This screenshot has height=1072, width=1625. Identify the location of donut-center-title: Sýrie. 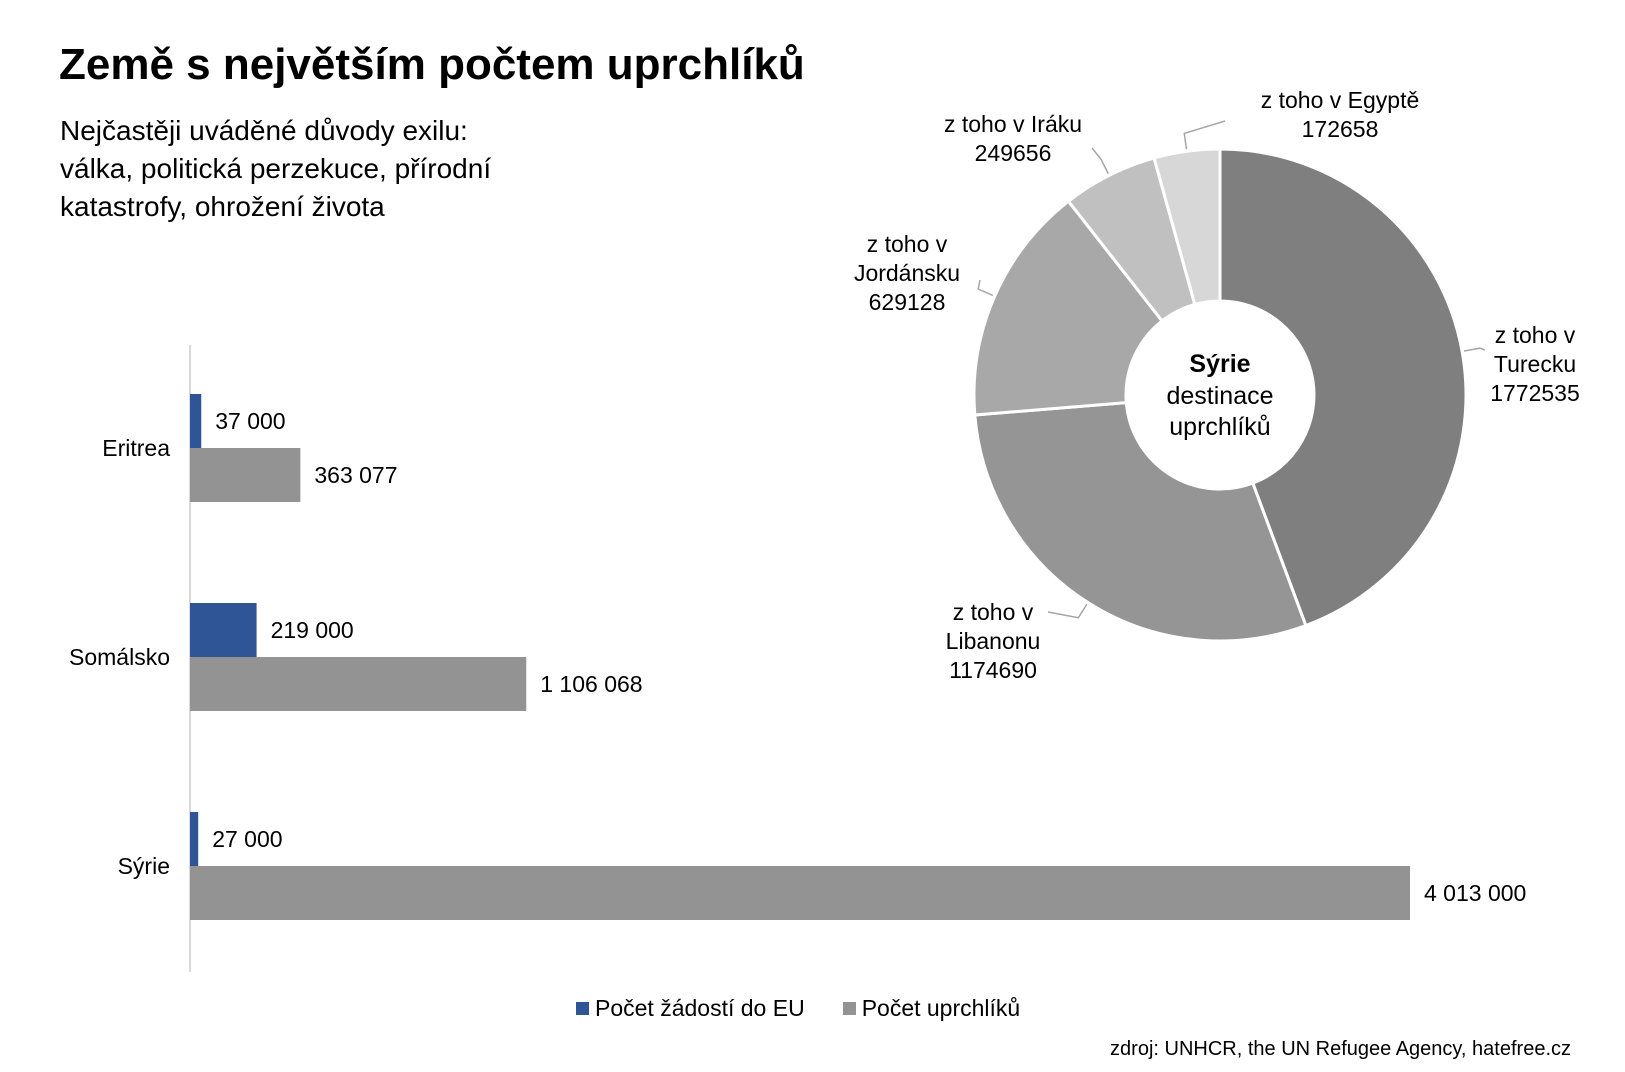
(1219, 364).